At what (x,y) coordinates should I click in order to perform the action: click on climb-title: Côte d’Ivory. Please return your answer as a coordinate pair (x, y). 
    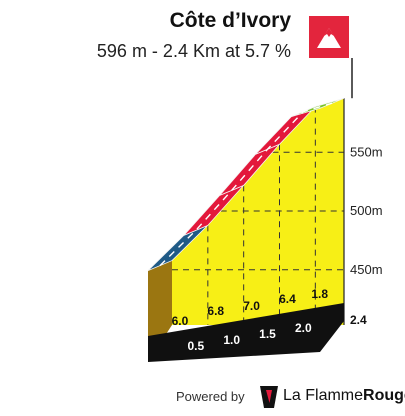
    Looking at the image, I should click on (230, 20).